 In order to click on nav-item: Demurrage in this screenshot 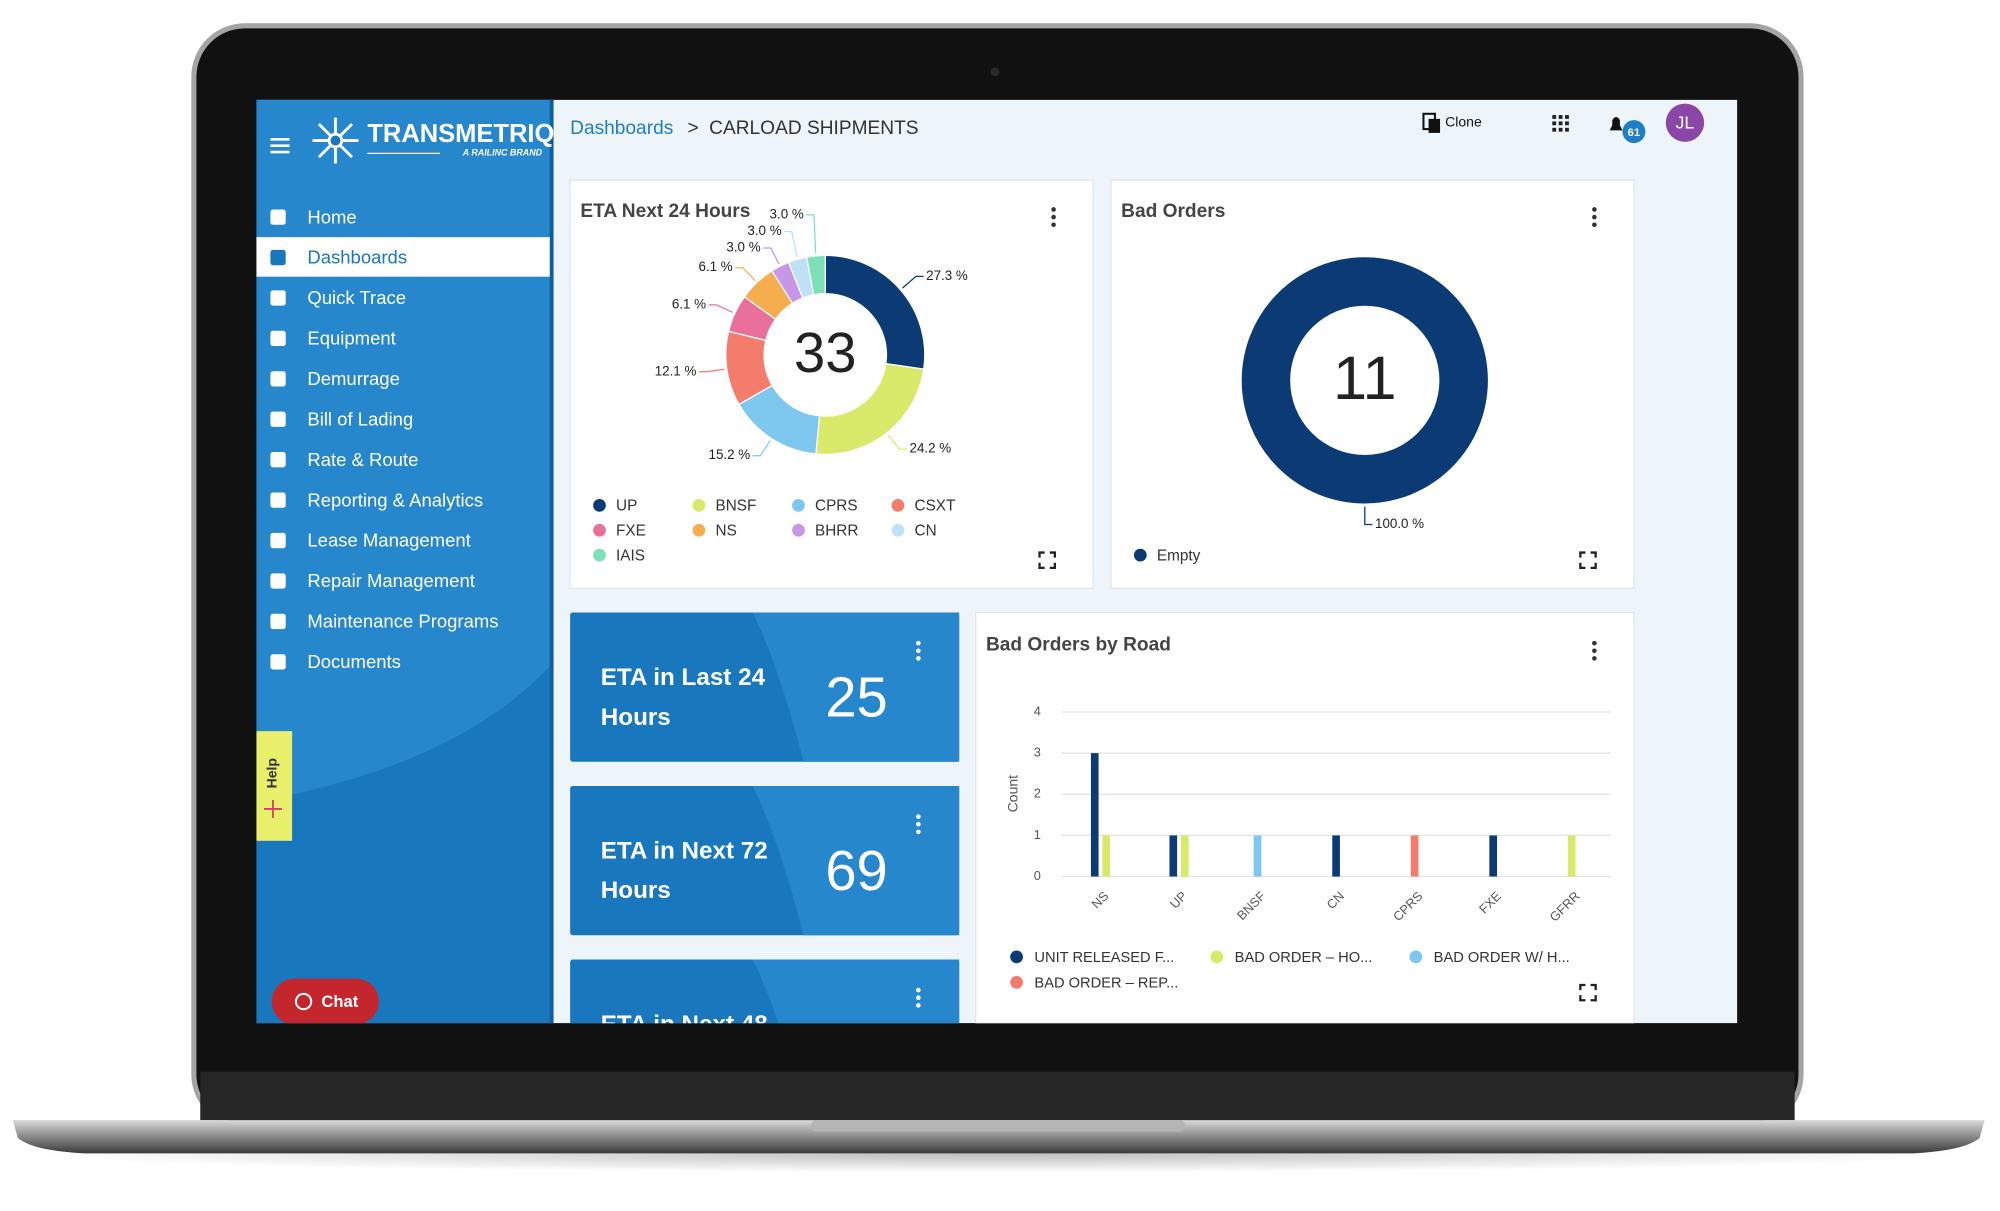, I will do `click(353, 378)`.